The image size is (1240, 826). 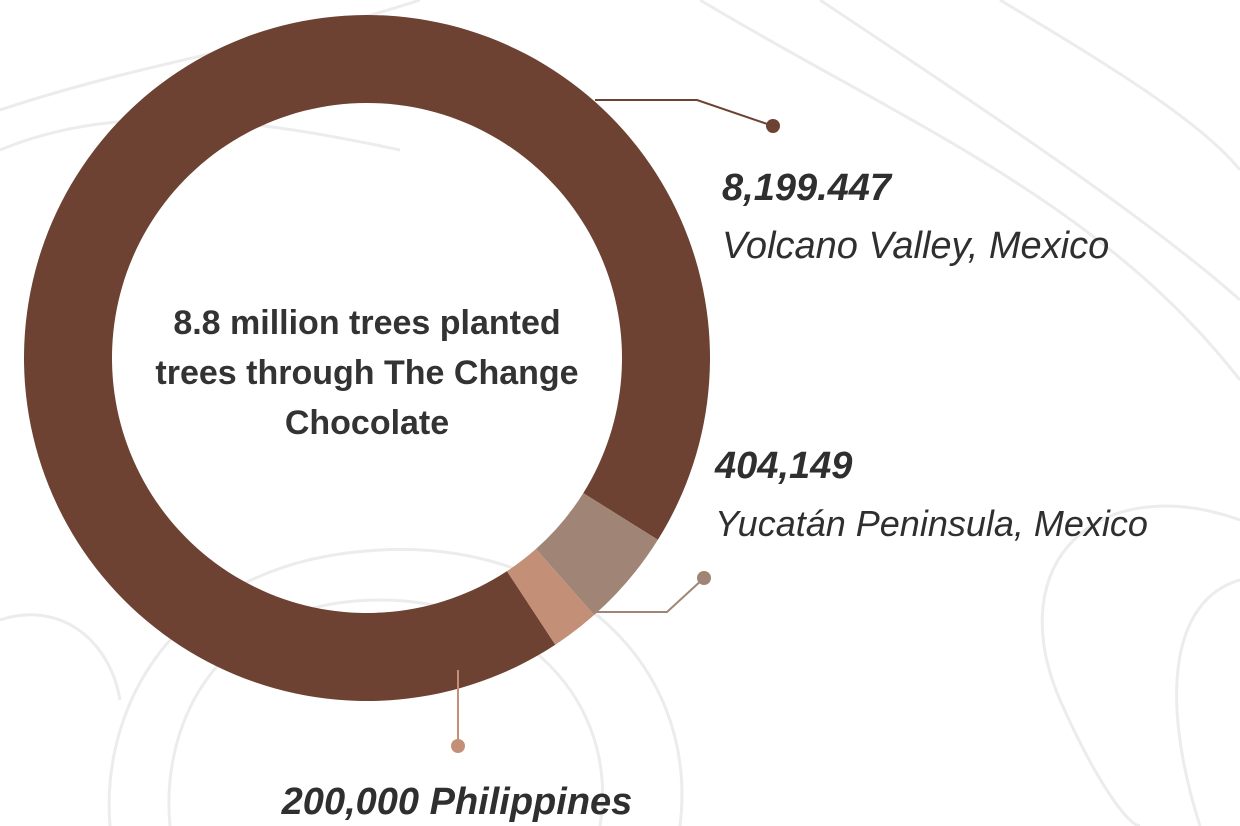 What do you see at coordinates (350, 802) in the screenshot?
I see `value-label: 200,000` at bounding box center [350, 802].